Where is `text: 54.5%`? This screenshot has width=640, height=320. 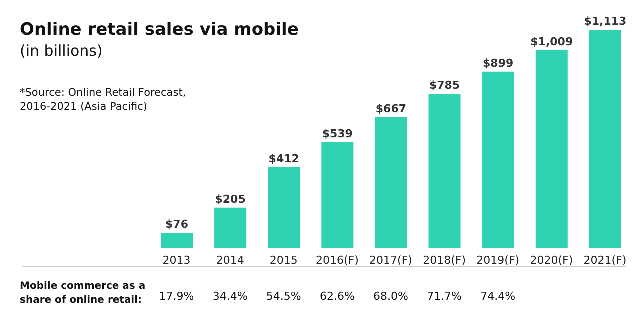 text: 54.5% is located at coordinates (283, 296).